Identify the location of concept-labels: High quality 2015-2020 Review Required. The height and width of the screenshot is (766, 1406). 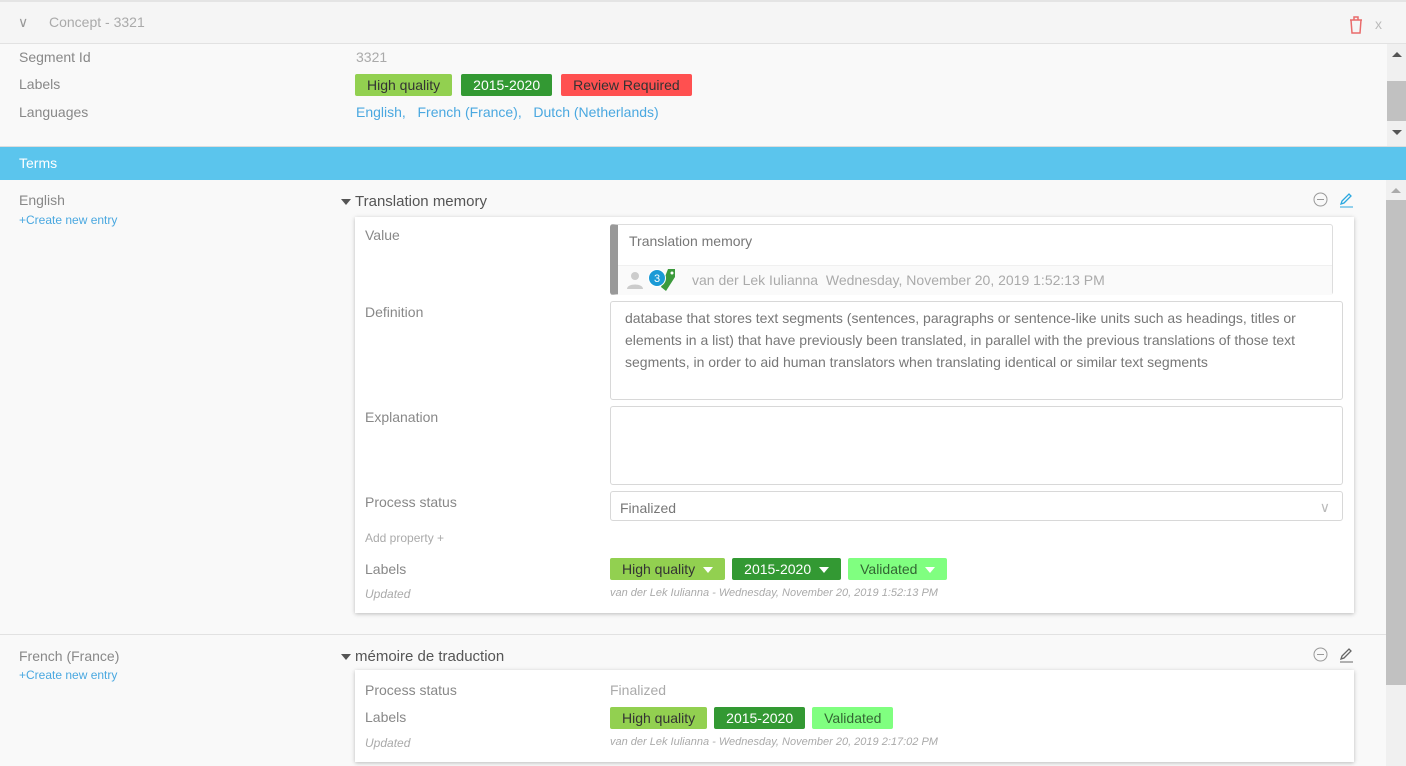
(526, 85).